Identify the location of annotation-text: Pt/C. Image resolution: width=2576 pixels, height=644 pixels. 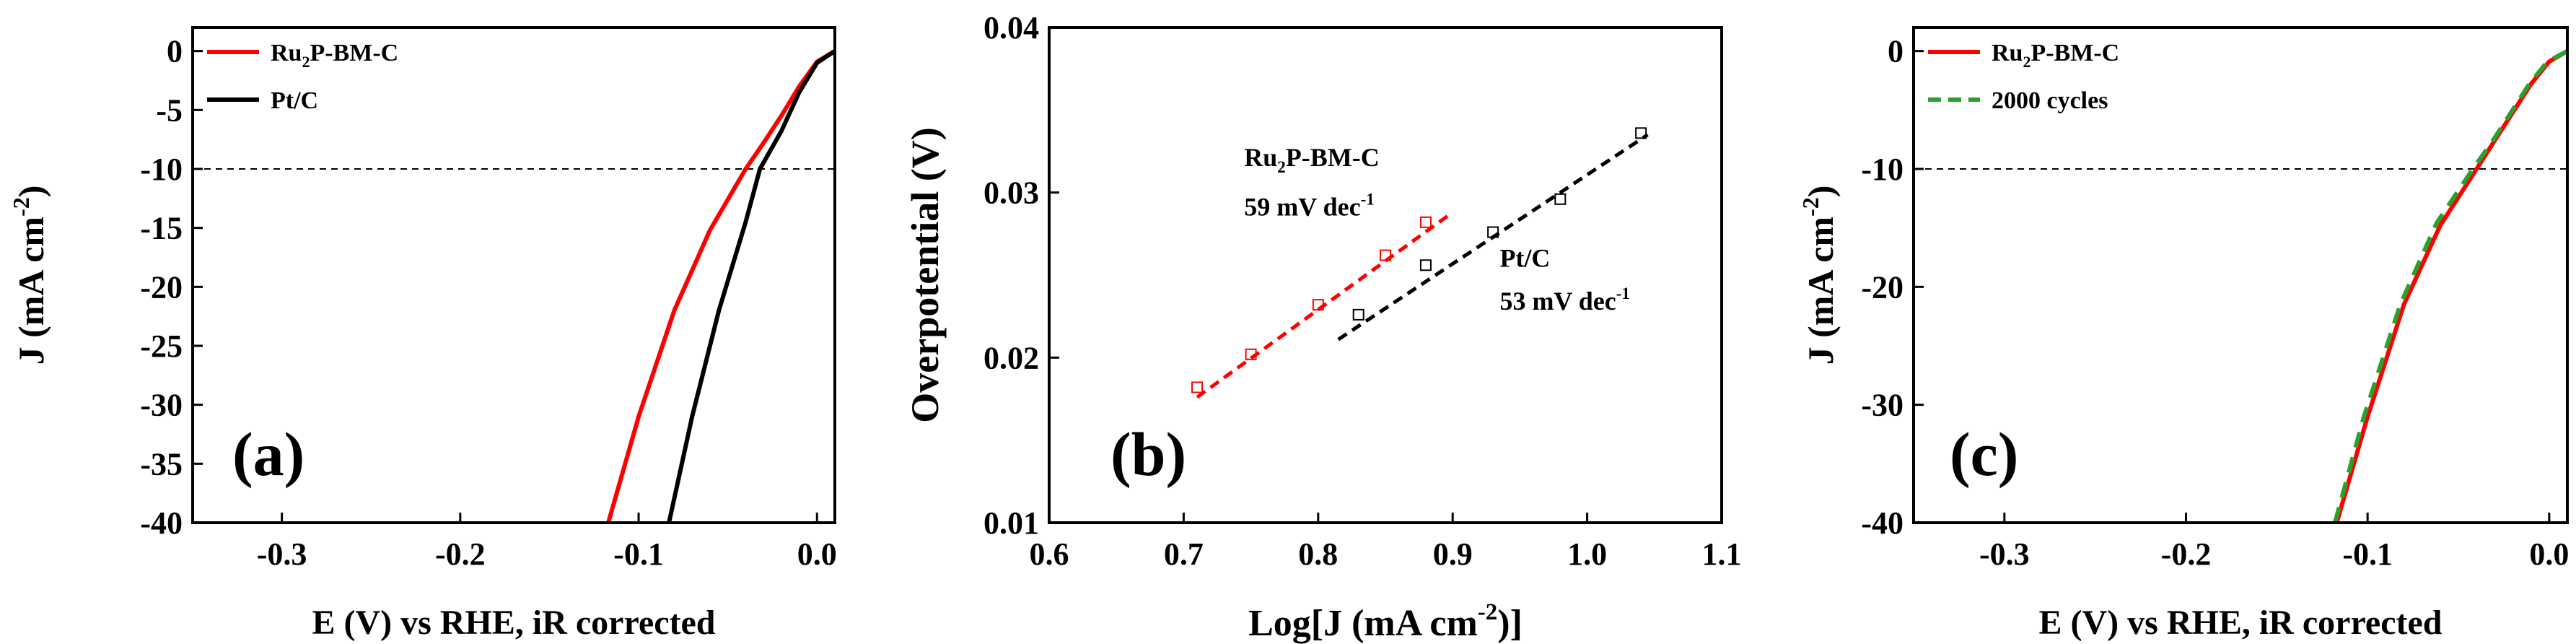
(1524, 258).